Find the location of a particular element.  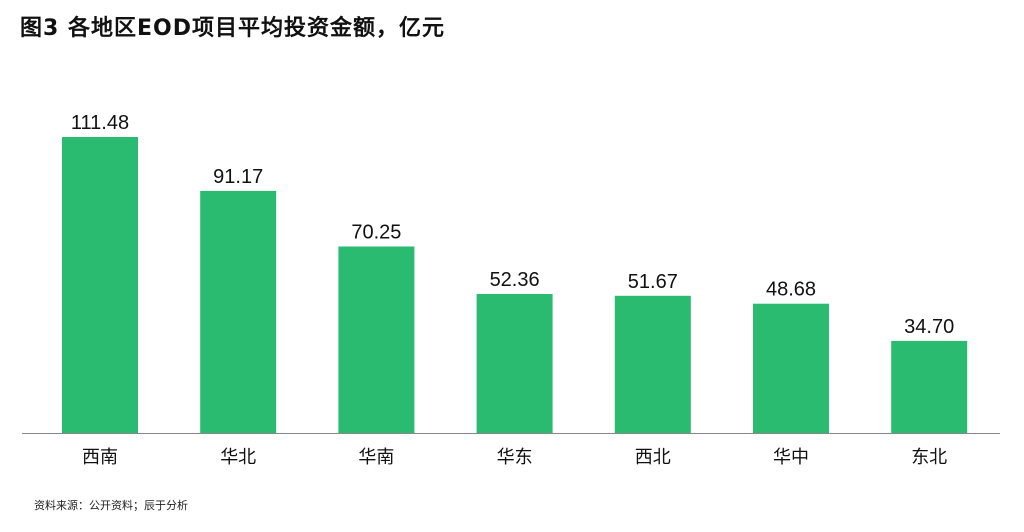

category-label-7: 东北 is located at coordinates (929, 457).